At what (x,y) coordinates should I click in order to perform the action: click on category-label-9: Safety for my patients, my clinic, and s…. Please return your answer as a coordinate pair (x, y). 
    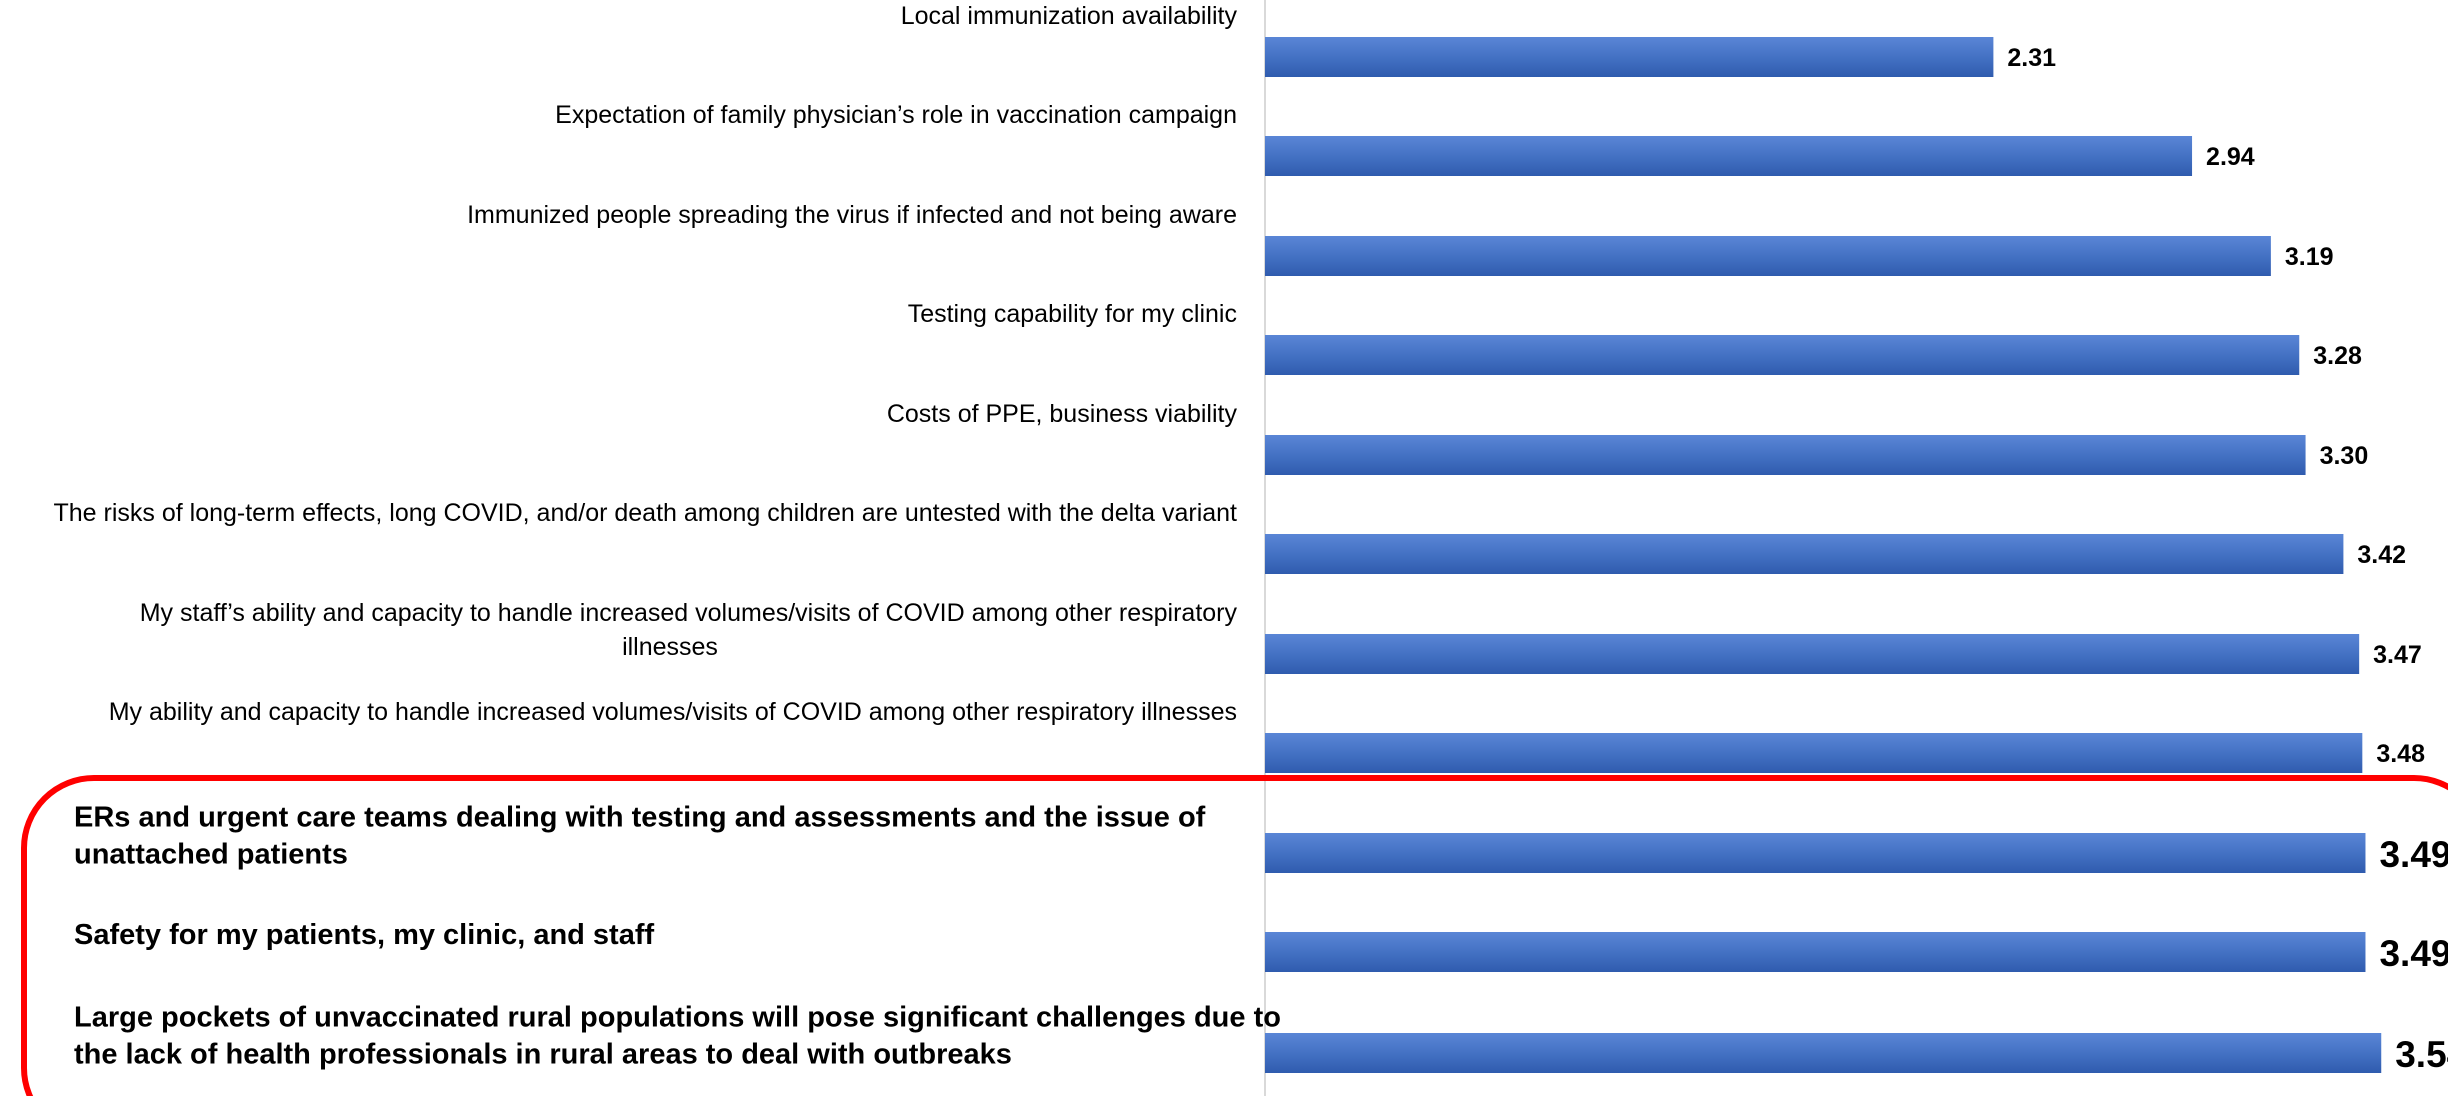
    Looking at the image, I should click on (364, 935).